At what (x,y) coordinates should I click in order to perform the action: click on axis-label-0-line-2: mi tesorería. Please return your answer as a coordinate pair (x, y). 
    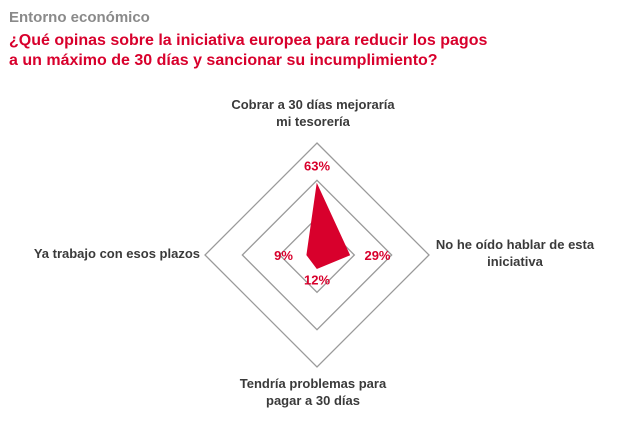
    Looking at the image, I should click on (313, 121).